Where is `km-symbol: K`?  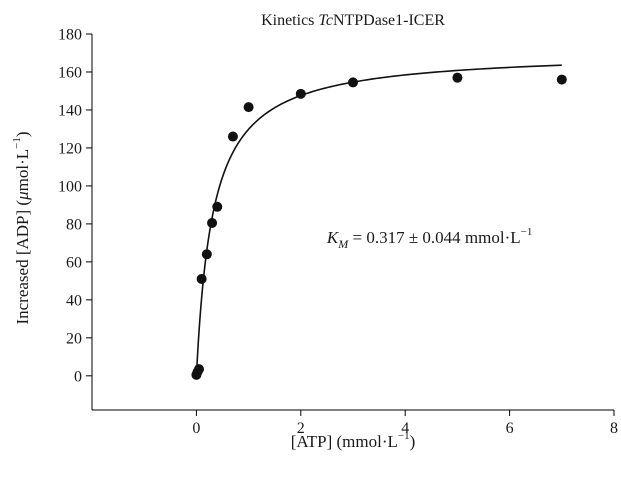 km-symbol: K is located at coordinates (333, 237).